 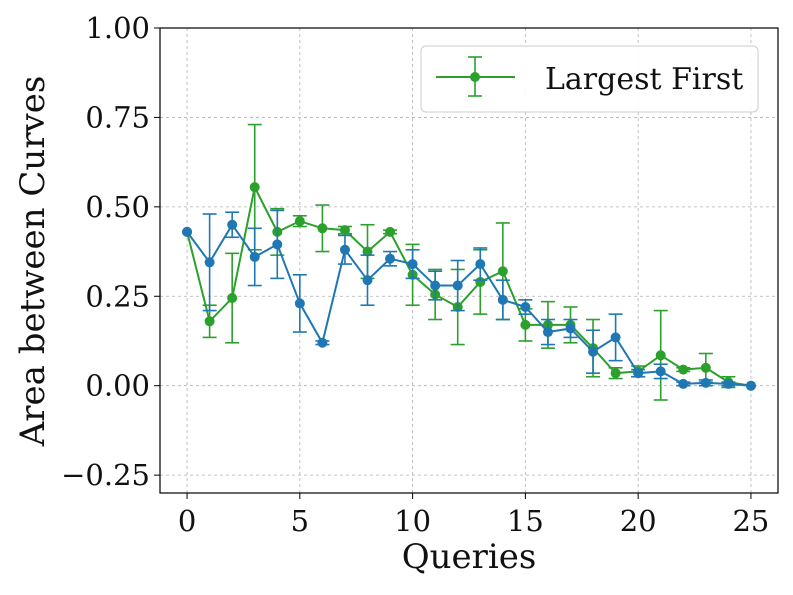 I want to click on legend: Largest First, so click(x=589, y=79).